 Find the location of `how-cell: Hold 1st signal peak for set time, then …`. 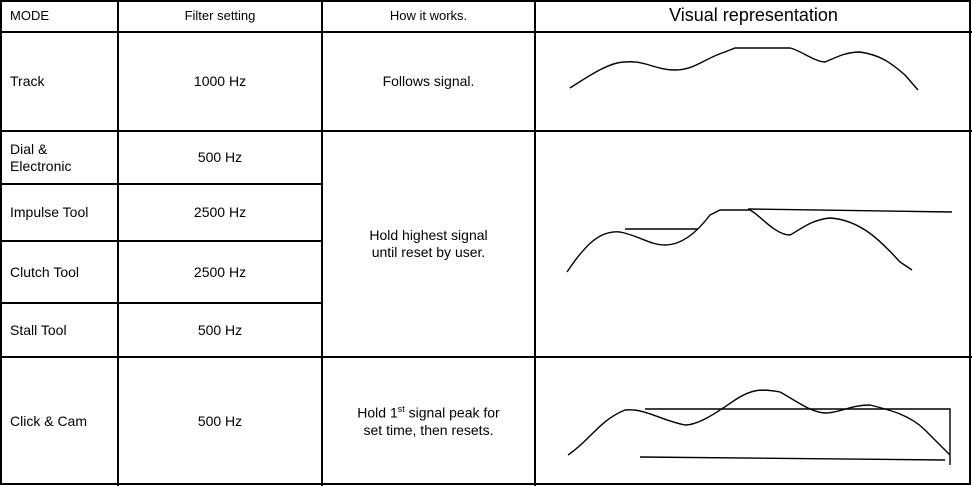

how-cell: Hold 1st signal peak for set time, then … is located at coordinates (428, 421).